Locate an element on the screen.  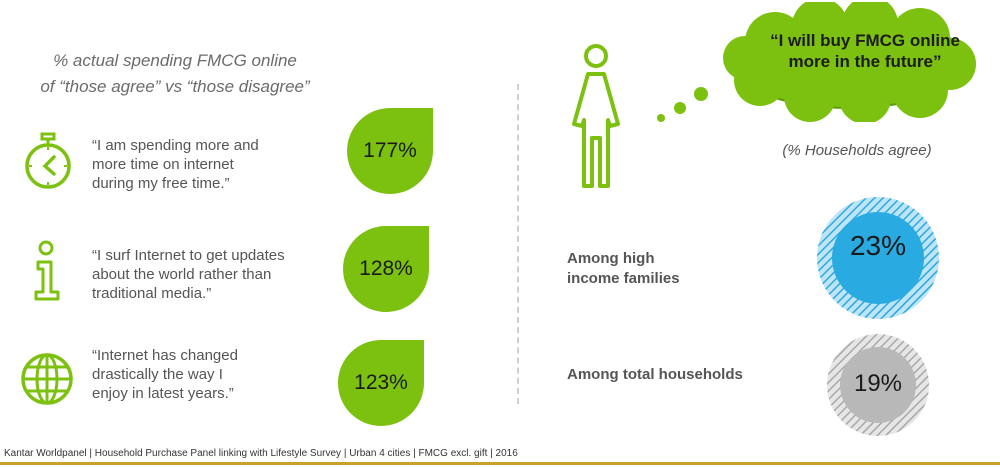
section-title-line2: of “those agree” vs “those disagree” is located at coordinates (175, 86).